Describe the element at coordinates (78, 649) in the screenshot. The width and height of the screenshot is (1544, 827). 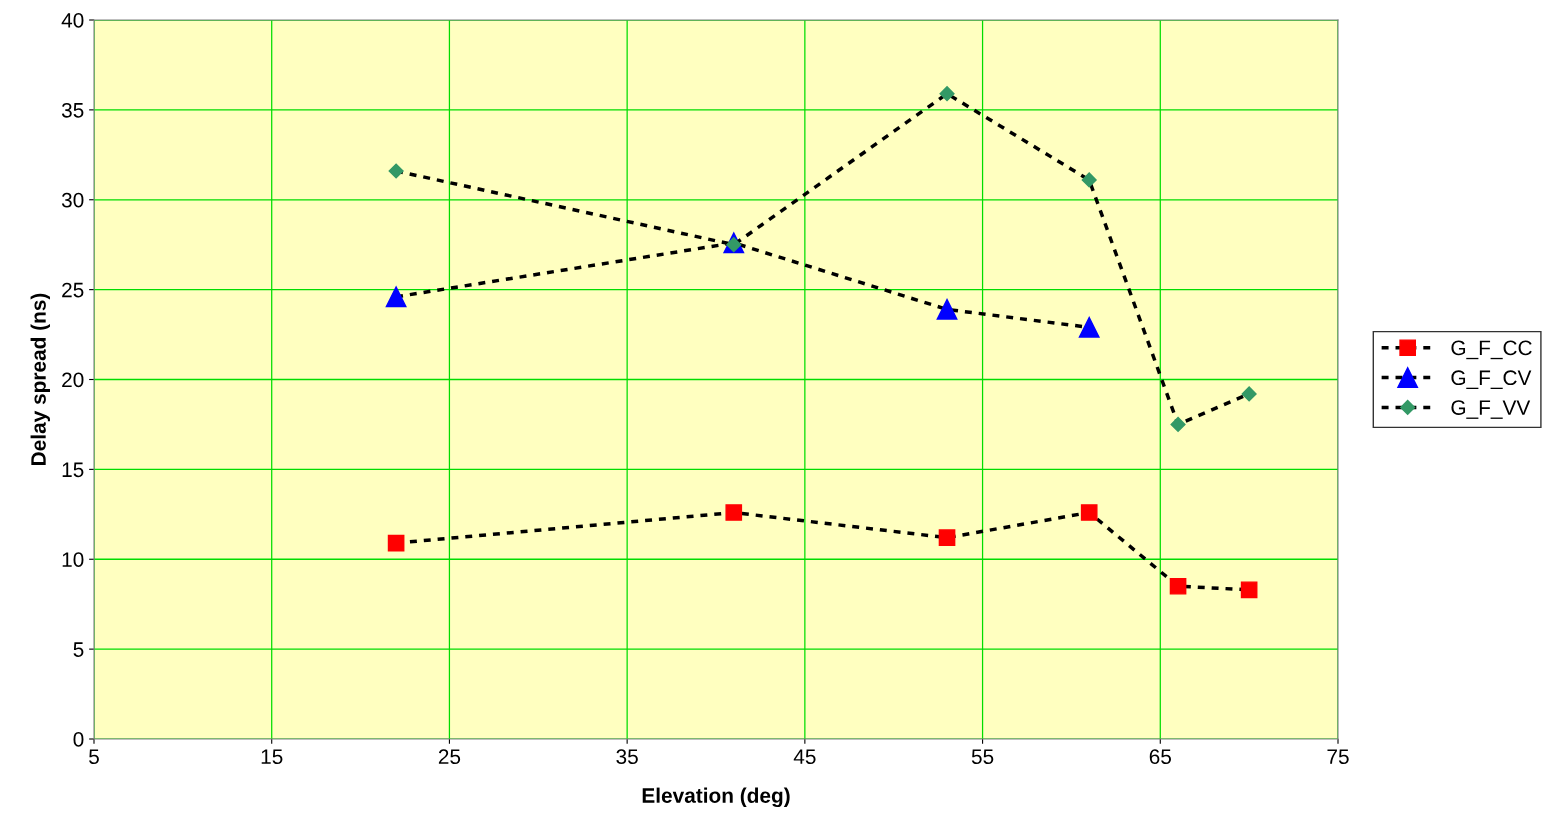
I see `y-tick-label: 5` at that location.